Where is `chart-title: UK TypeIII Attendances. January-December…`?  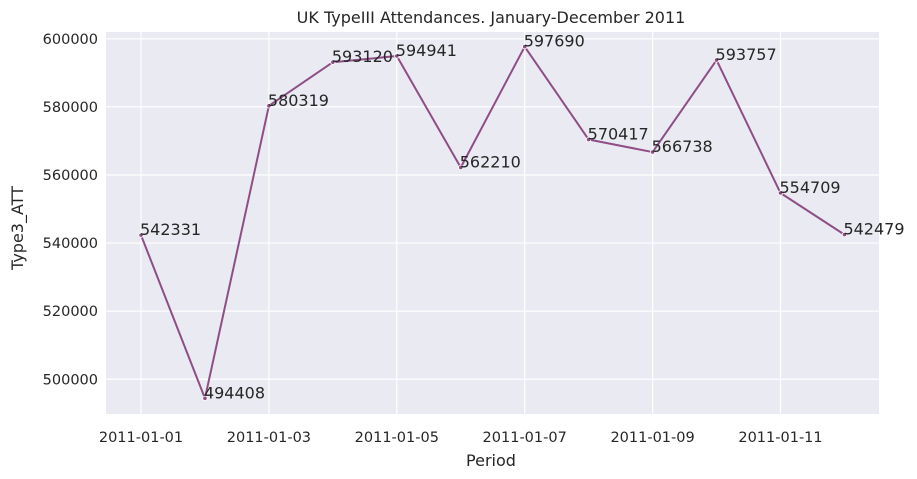 chart-title: UK TypeIII Attendances. January-December… is located at coordinates (491, 17).